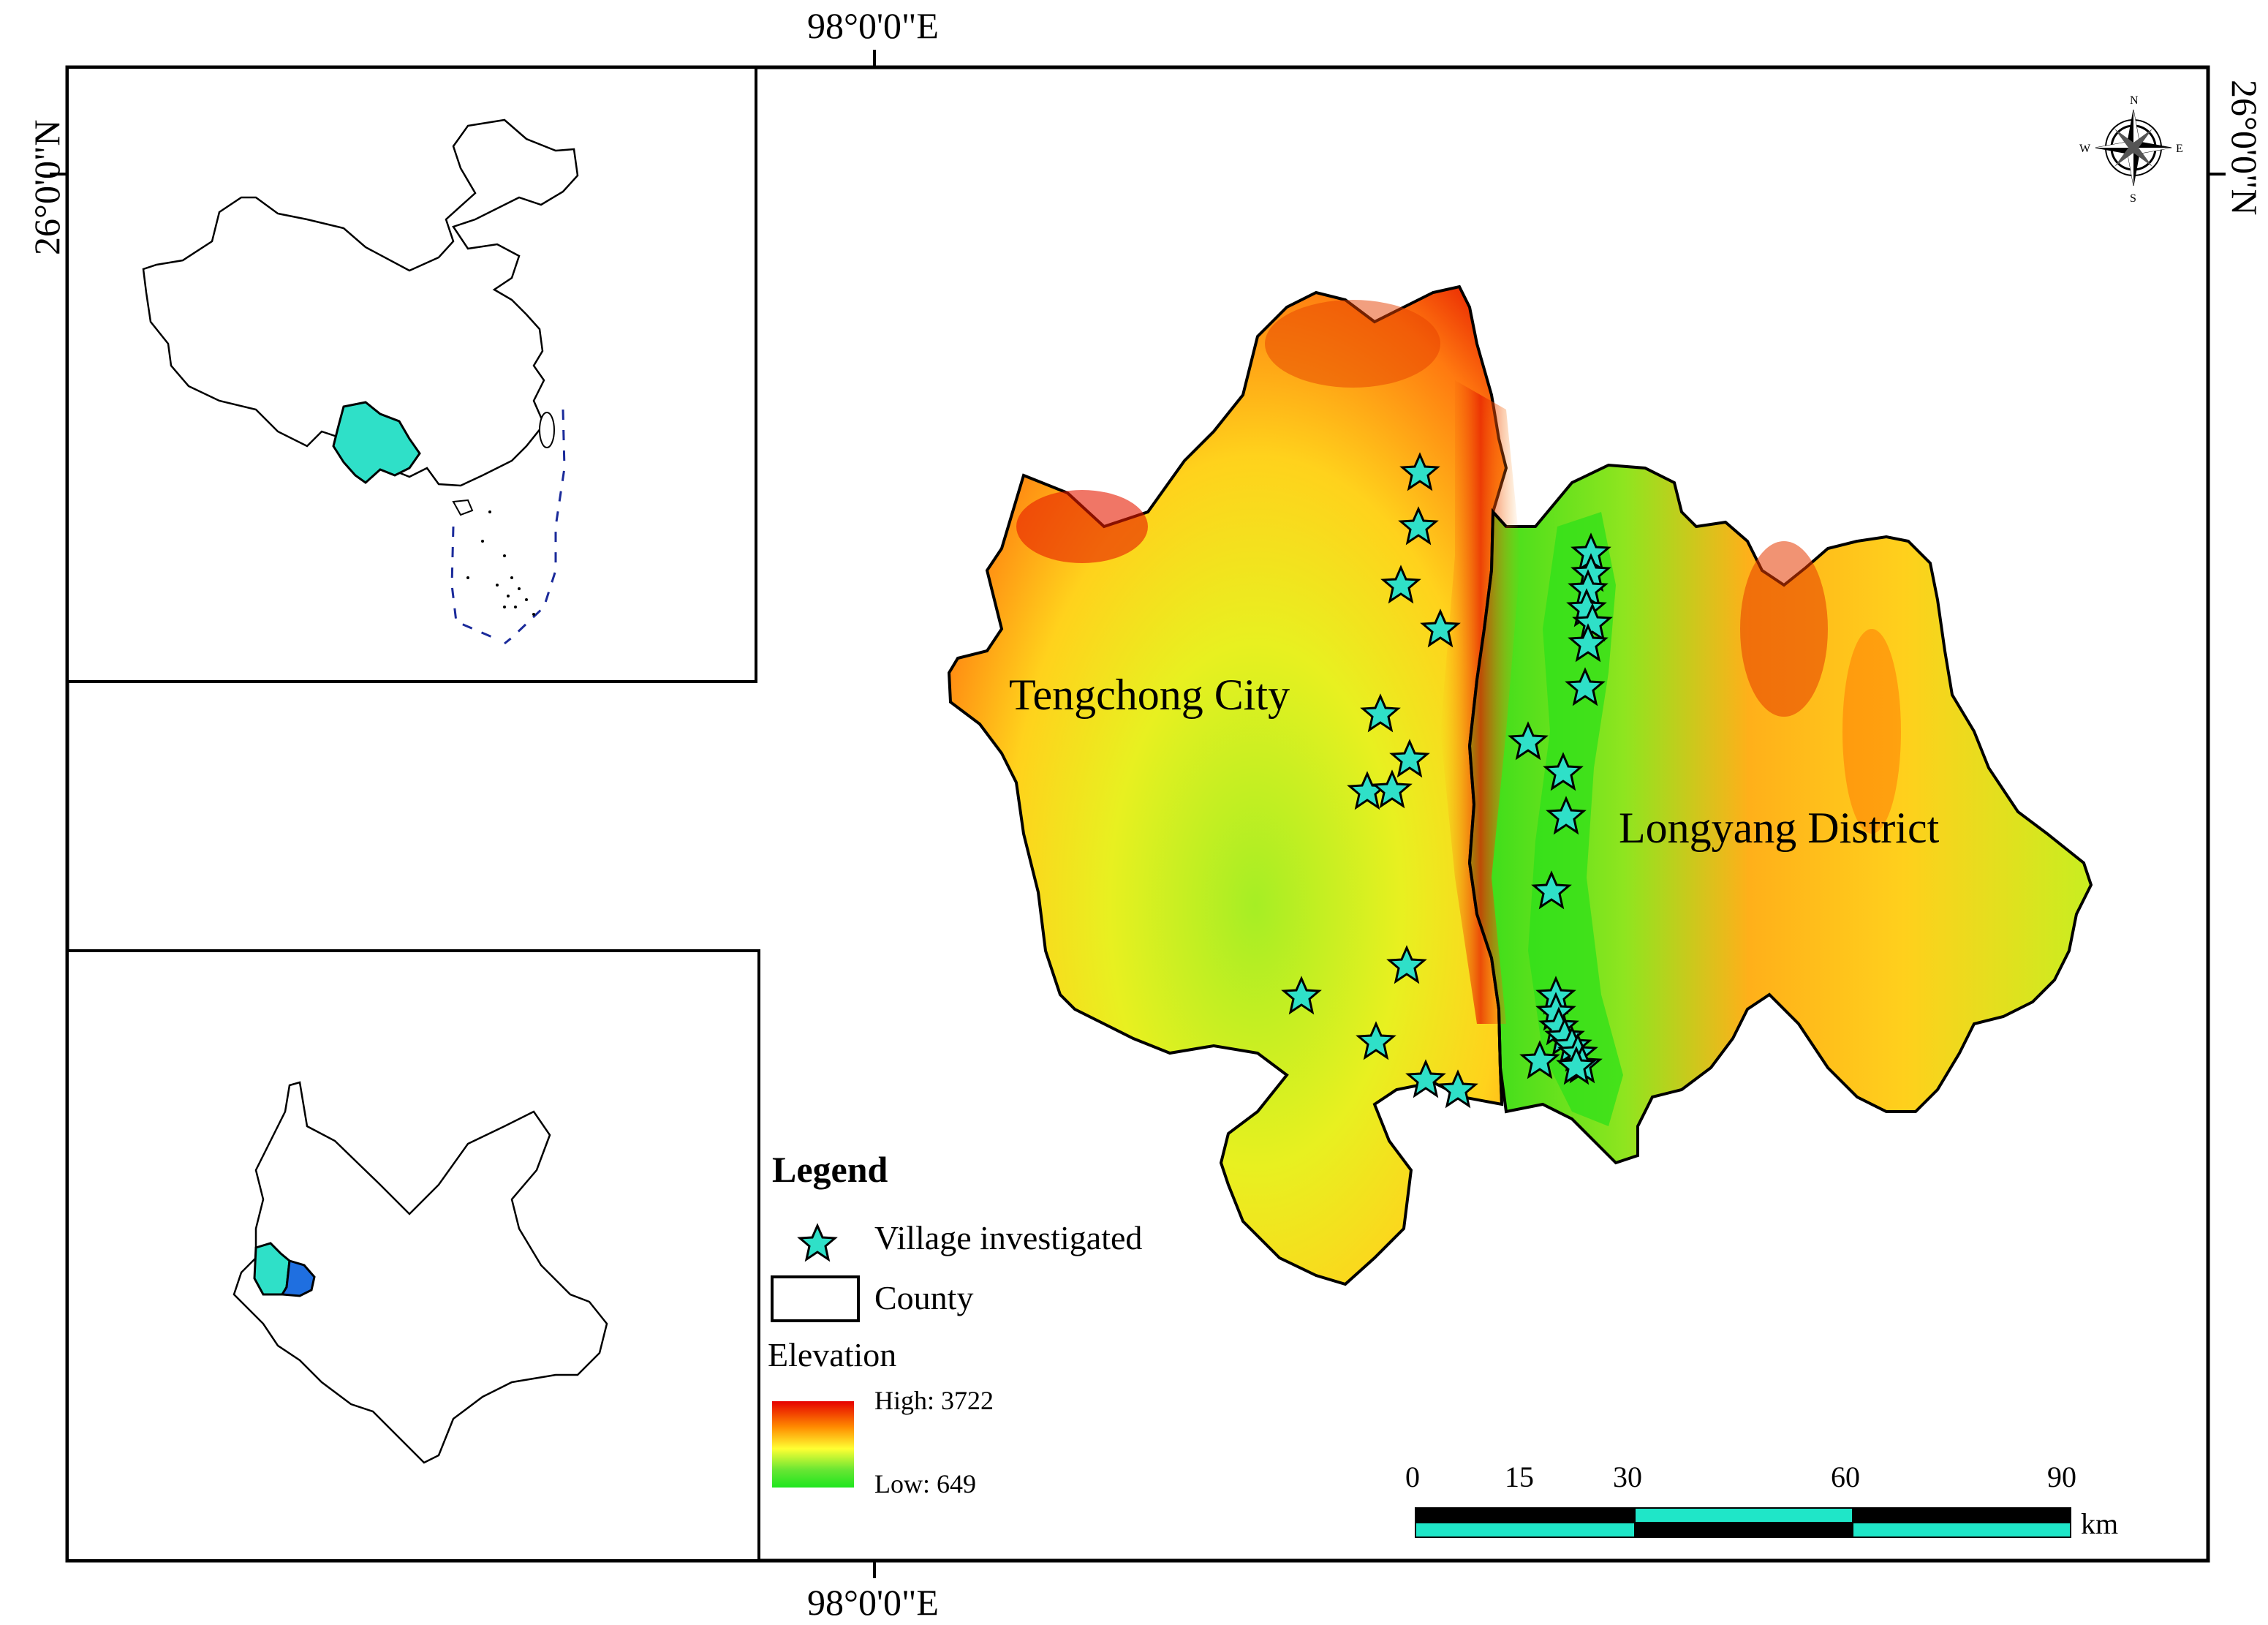  What do you see at coordinates (1519, 1476) in the screenshot?
I see `scale-tick-15: 15` at bounding box center [1519, 1476].